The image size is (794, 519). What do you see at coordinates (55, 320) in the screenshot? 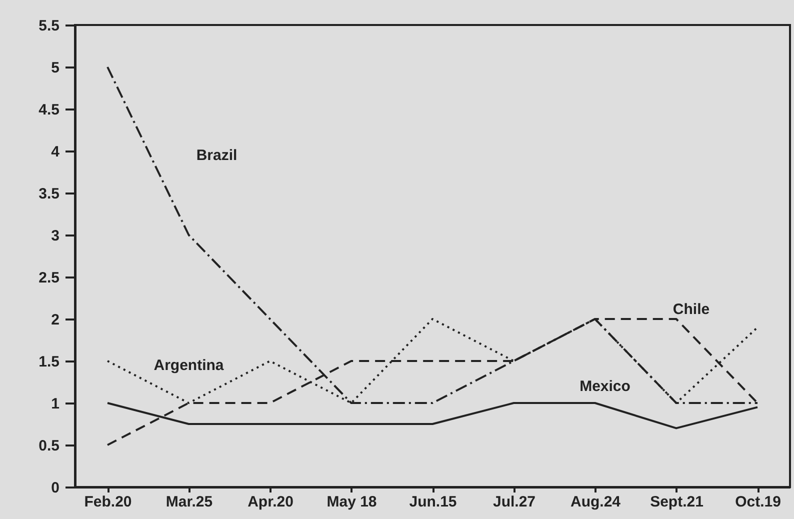
I see `y-tick-label: 2` at bounding box center [55, 320].